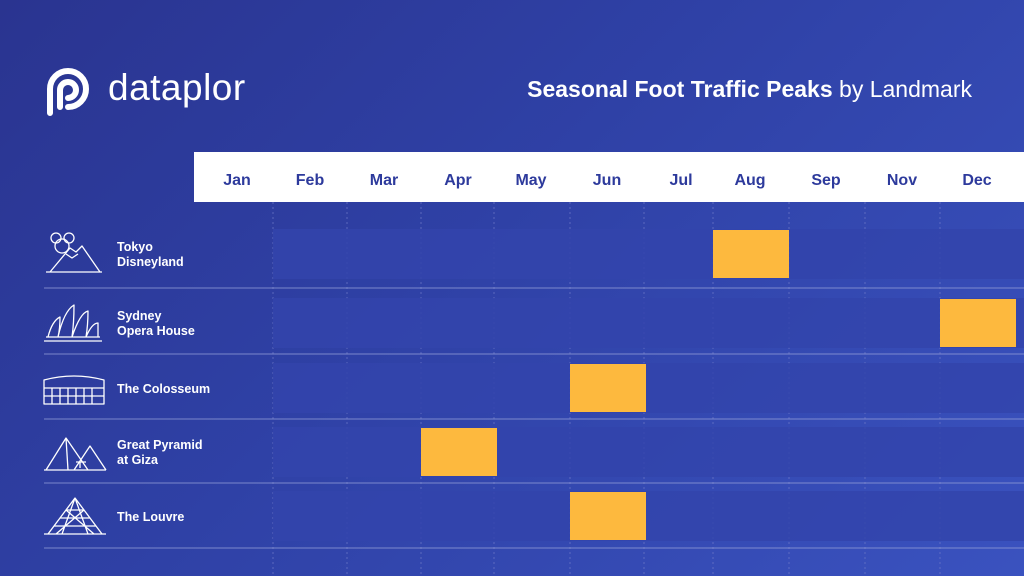  What do you see at coordinates (607, 180) in the screenshot?
I see `month-label-jun: Jun` at bounding box center [607, 180].